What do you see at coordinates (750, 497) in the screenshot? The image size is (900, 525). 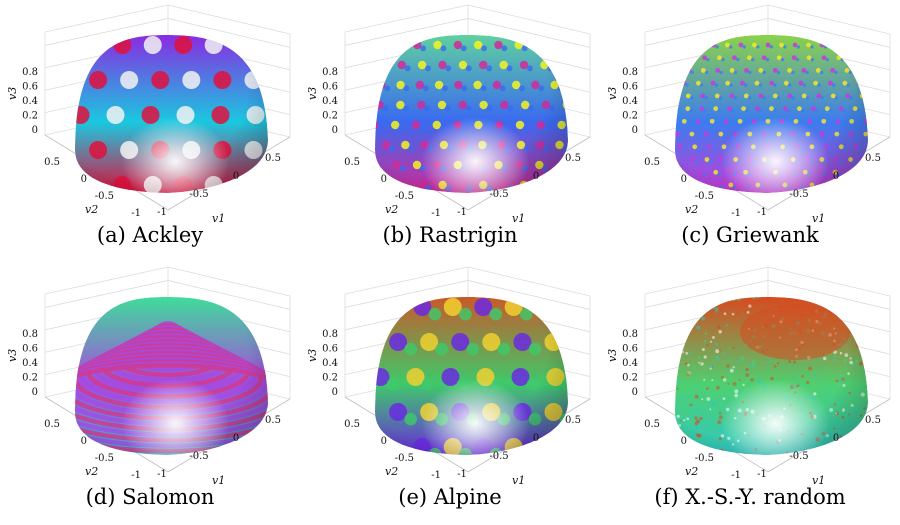 I see `panel-caption: (f) X.-S.-Y. random` at bounding box center [750, 497].